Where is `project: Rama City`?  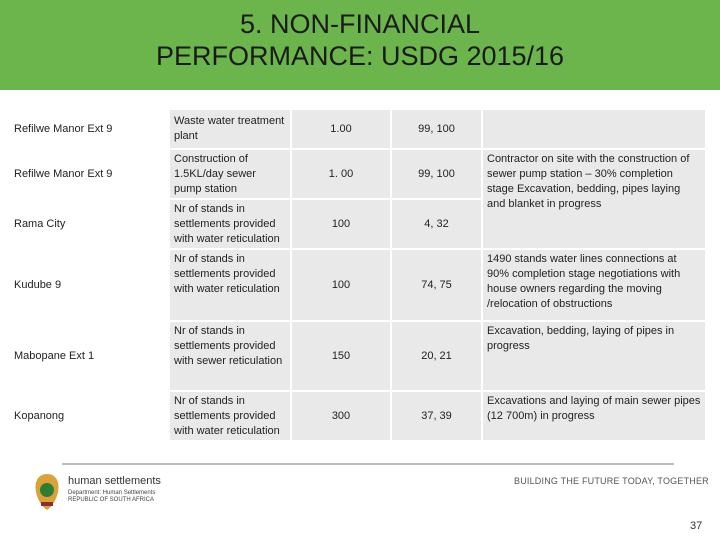 project: Rama City is located at coordinates (40, 223).